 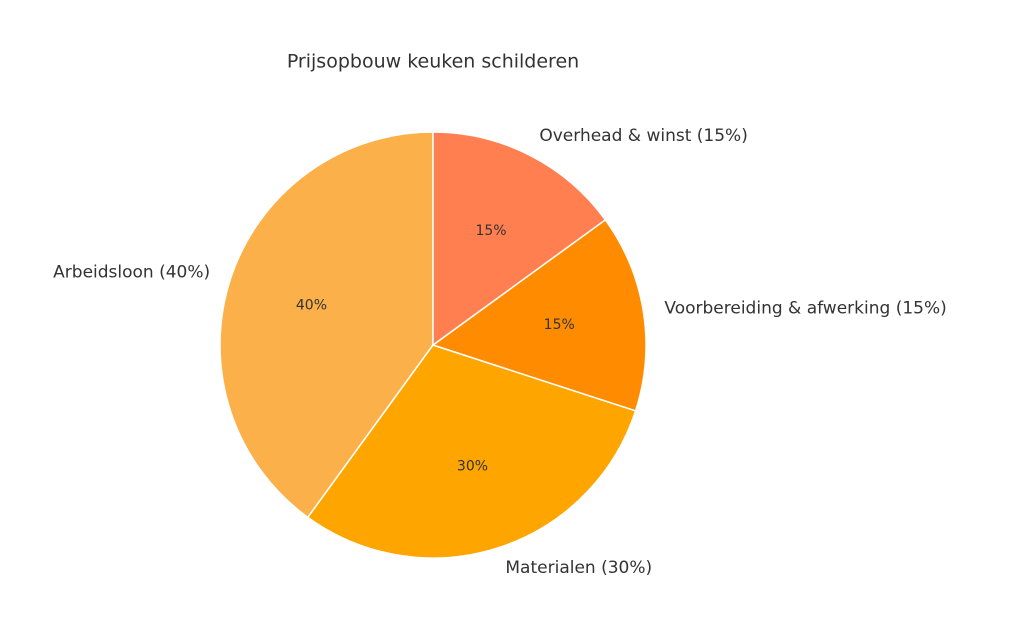 I want to click on value-label: 30%, so click(x=472, y=467).